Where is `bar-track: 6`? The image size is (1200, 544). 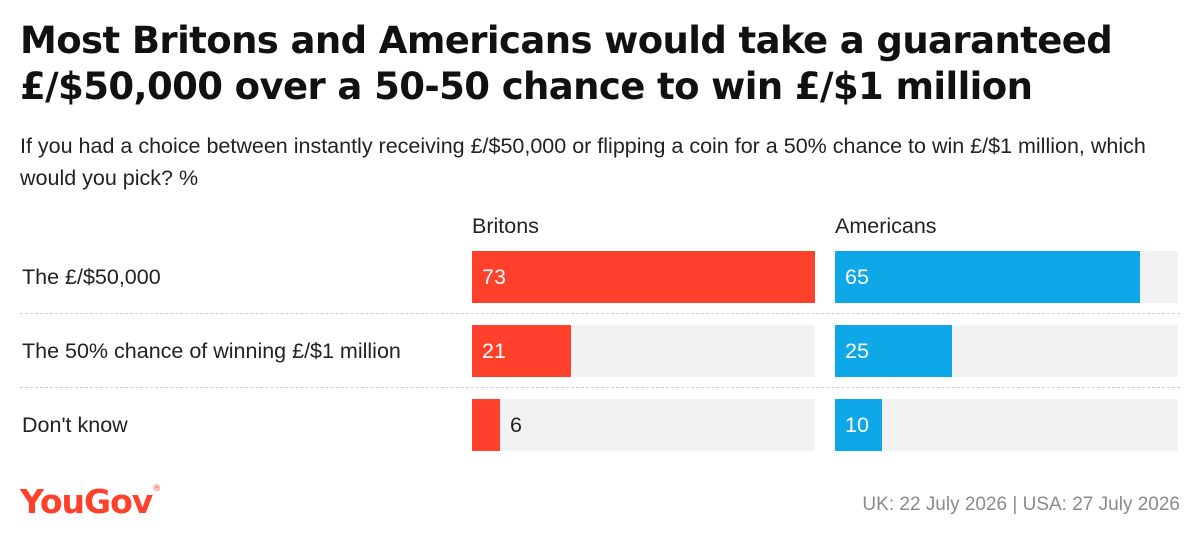 bar-track: 6 is located at coordinates (643, 425).